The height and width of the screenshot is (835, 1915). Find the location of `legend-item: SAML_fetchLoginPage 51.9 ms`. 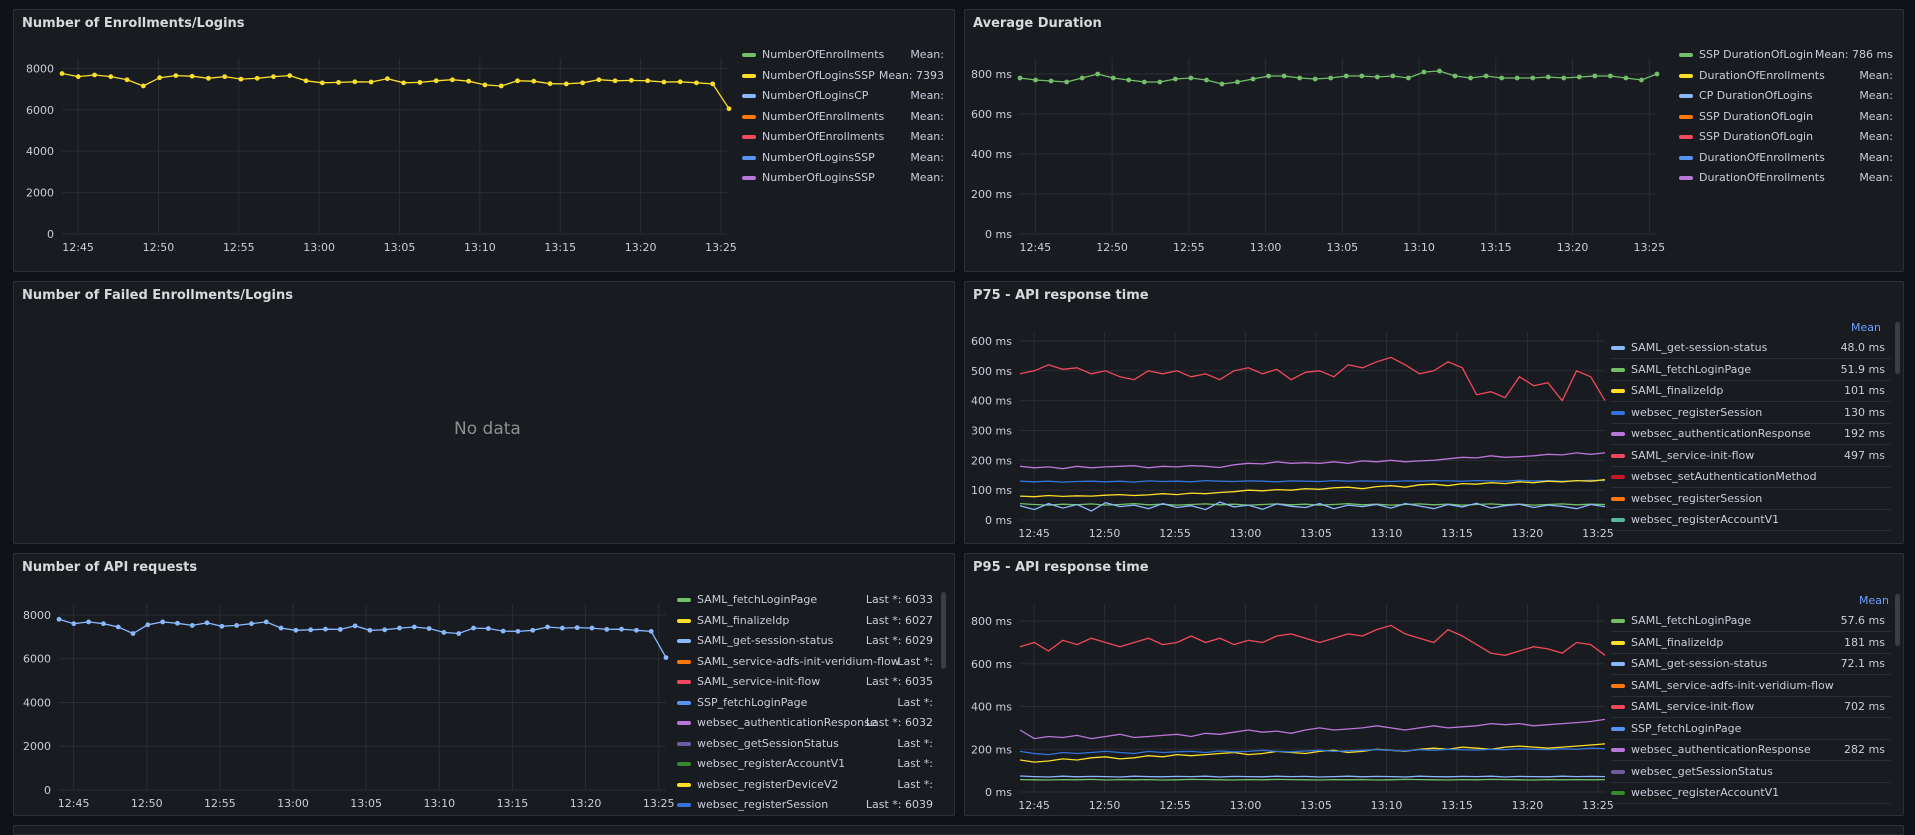

legend-item: SAML_fetchLoginPage 51.9 ms is located at coordinates (1751, 370).